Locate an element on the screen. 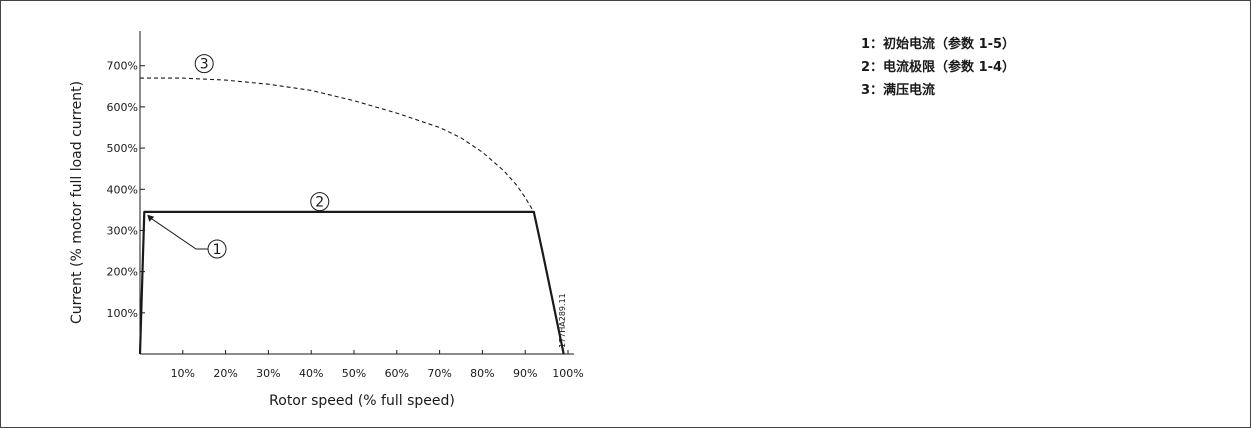 This screenshot has height=429, width=1251. y-tick-label: 100% is located at coordinates (122, 313).